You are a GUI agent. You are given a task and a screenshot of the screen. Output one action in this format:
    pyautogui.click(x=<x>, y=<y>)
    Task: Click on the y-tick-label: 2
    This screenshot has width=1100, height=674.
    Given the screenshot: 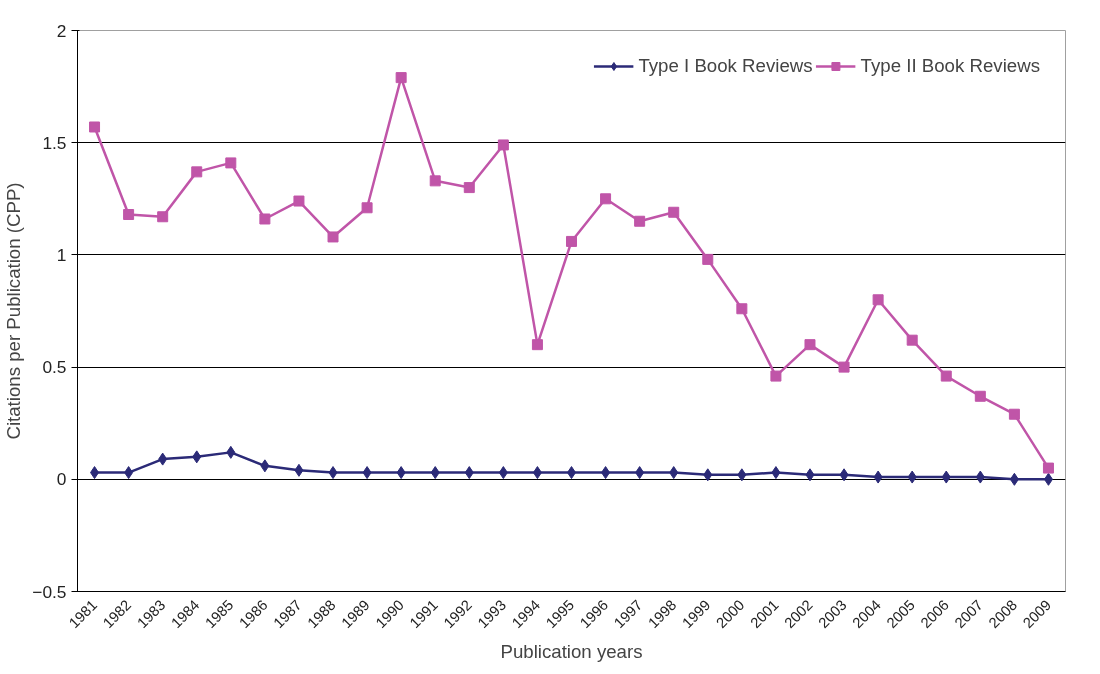 What is the action you would take?
    pyautogui.click(x=61, y=30)
    